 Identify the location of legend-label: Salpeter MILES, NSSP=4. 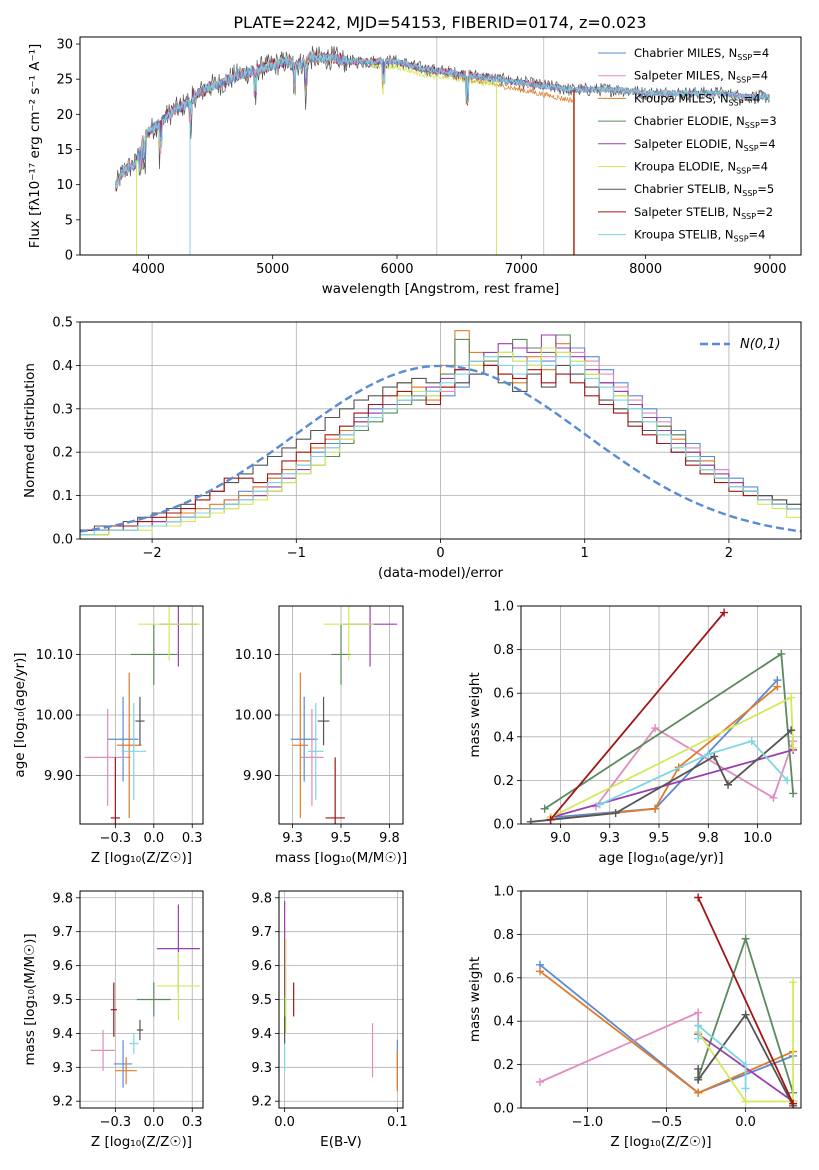
(701, 77).